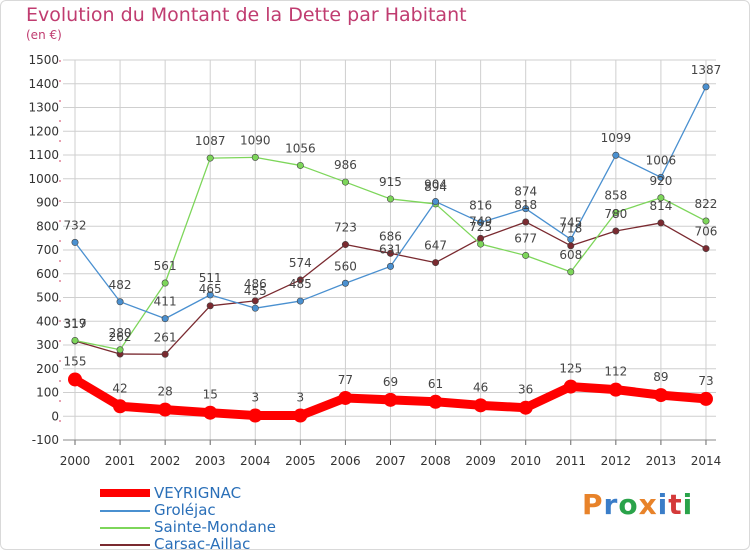 This screenshot has height=553, width=750. What do you see at coordinates (43, 108) in the screenshot?
I see `y-tick-label: 1300` at bounding box center [43, 108].